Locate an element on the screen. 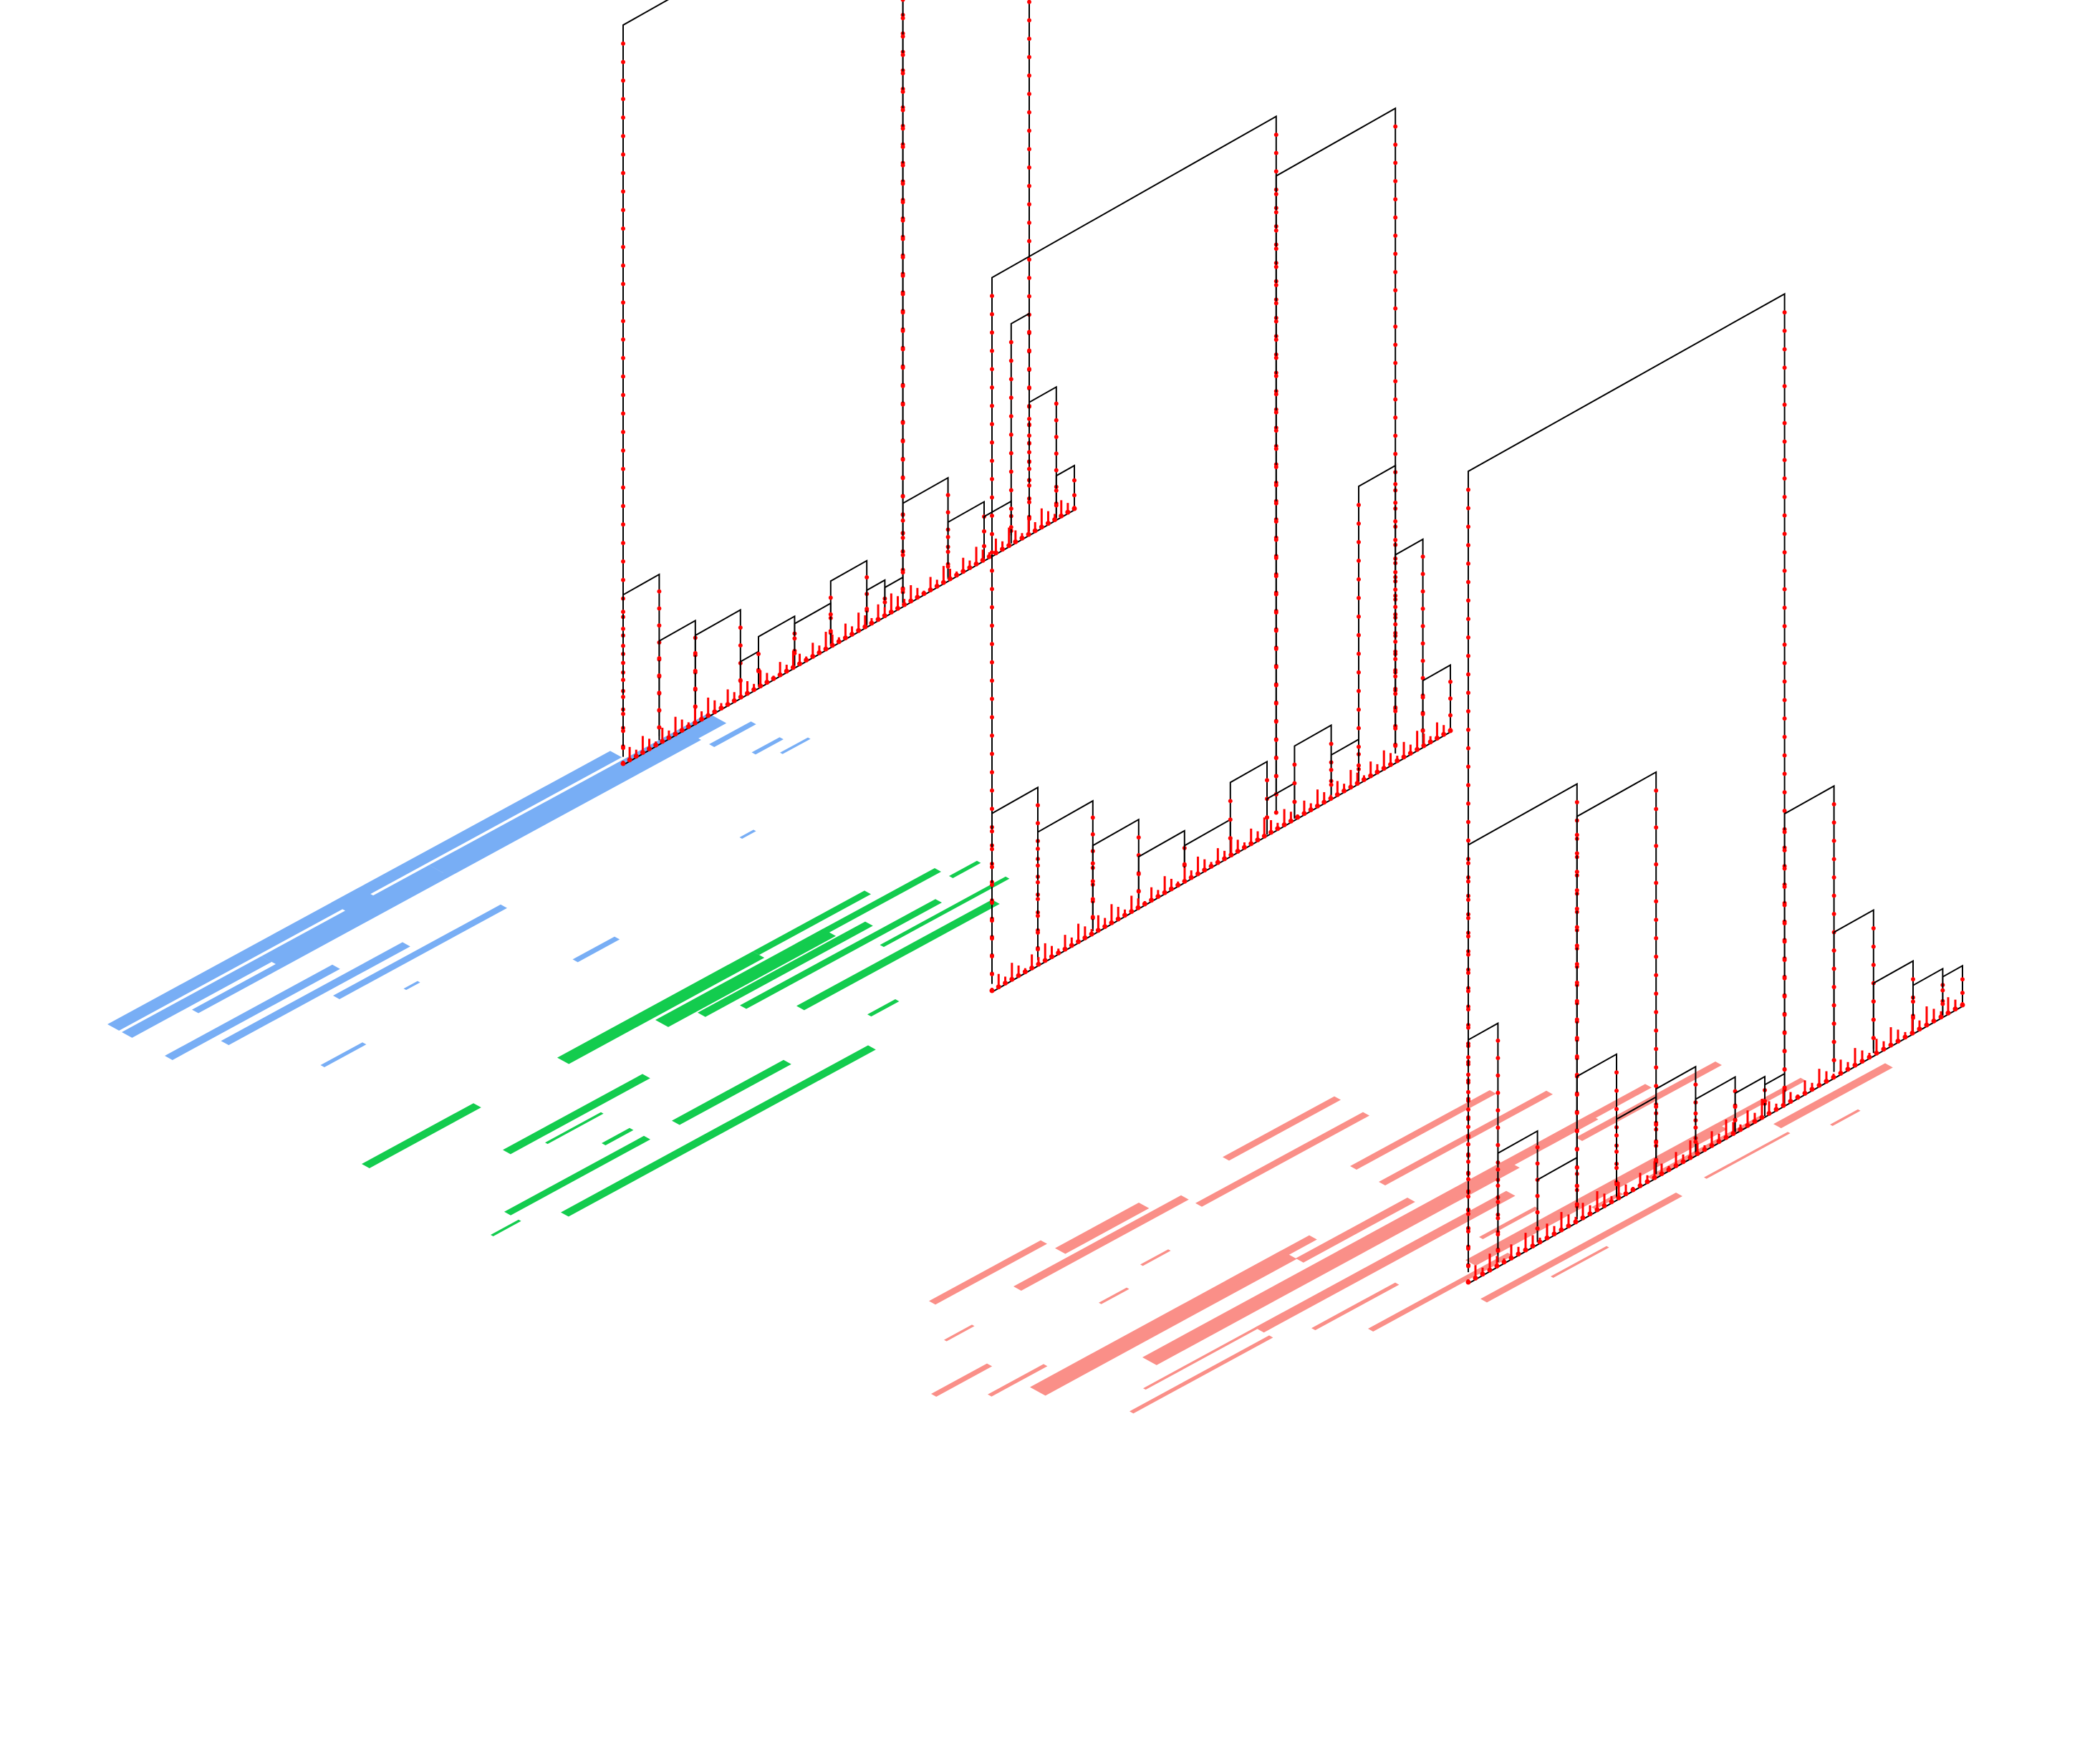  dendrogram-baseline is located at coordinates (1221, 862).